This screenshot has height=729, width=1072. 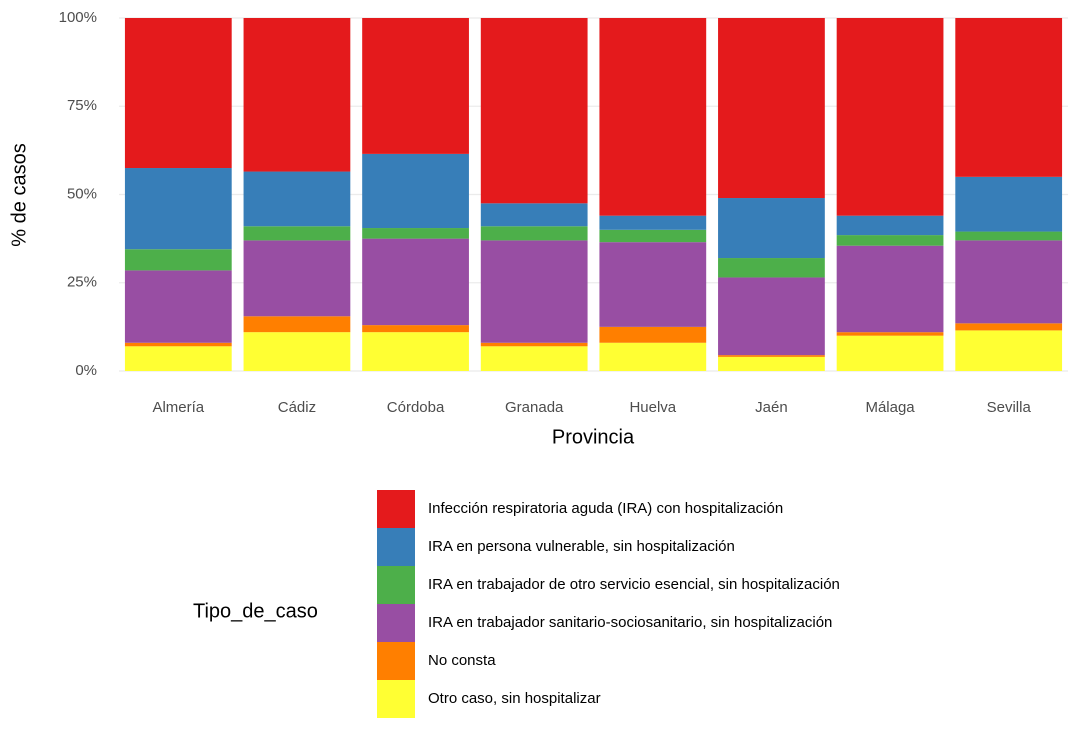 What do you see at coordinates (416, 407) in the screenshot?
I see `x-tick-label: Córdoba` at bounding box center [416, 407].